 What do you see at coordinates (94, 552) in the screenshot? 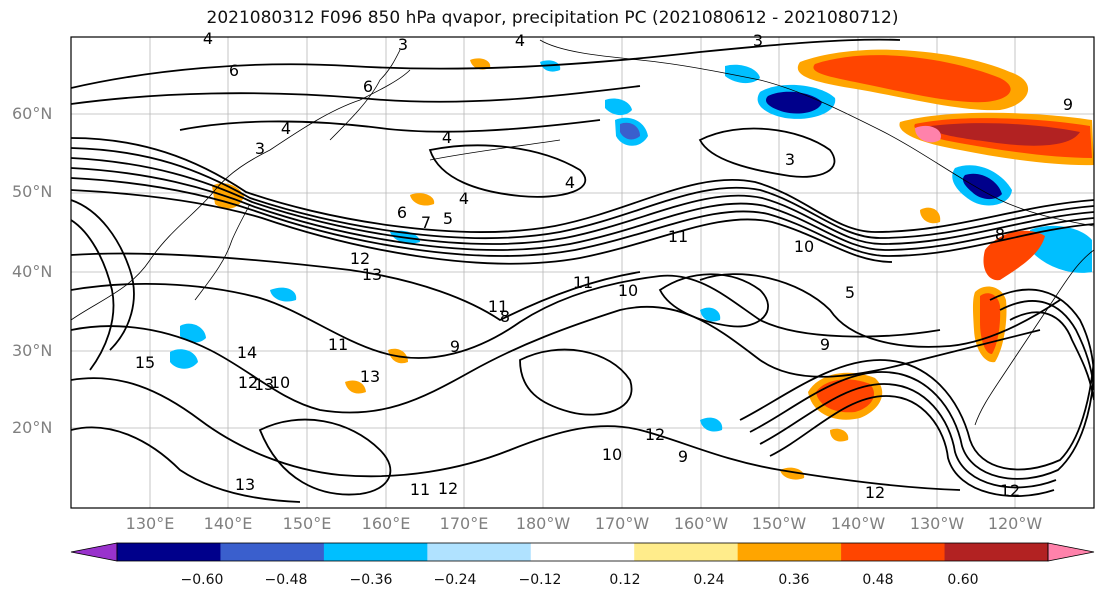
I see `colorbar-extend-low` at bounding box center [94, 552].